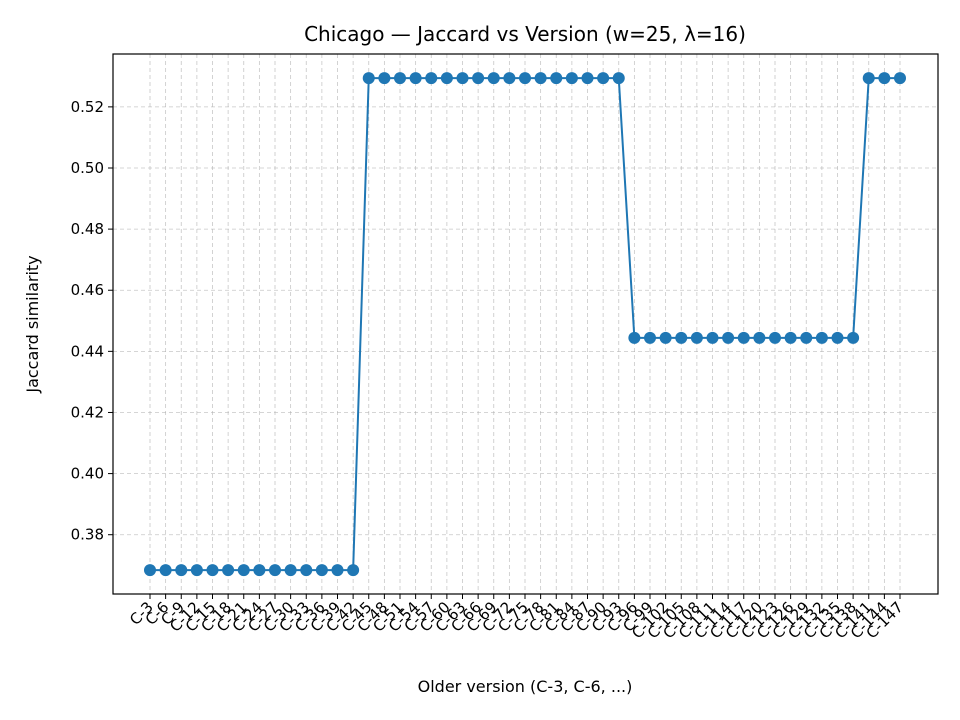  Describe the element at coordinates (87, 535) in the screenshot. I see `y-tick-label: 0.38` at that location.